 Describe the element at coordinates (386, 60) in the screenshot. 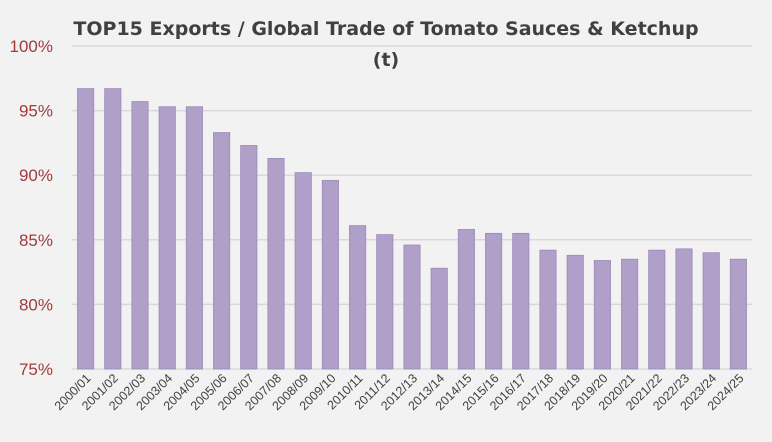

I see `chart-subtitle: (t)` at that location.